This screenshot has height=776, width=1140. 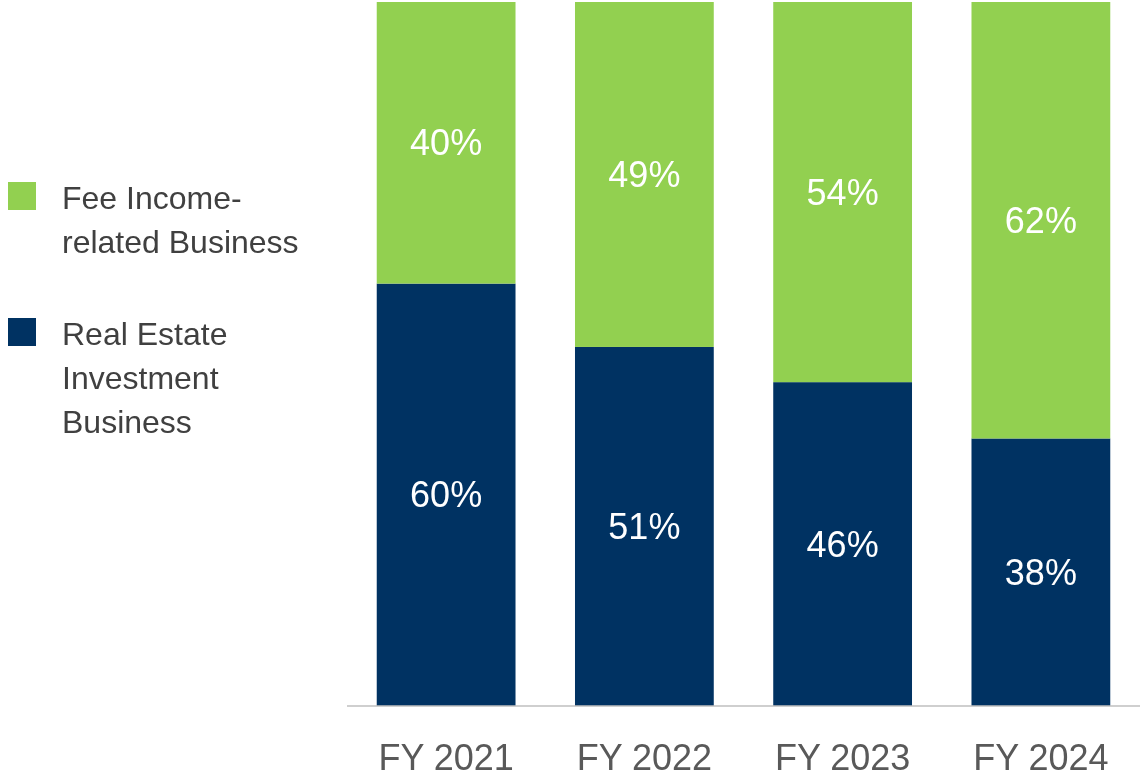 I want to click on data-label: 60%, so click(x=446, y=495).